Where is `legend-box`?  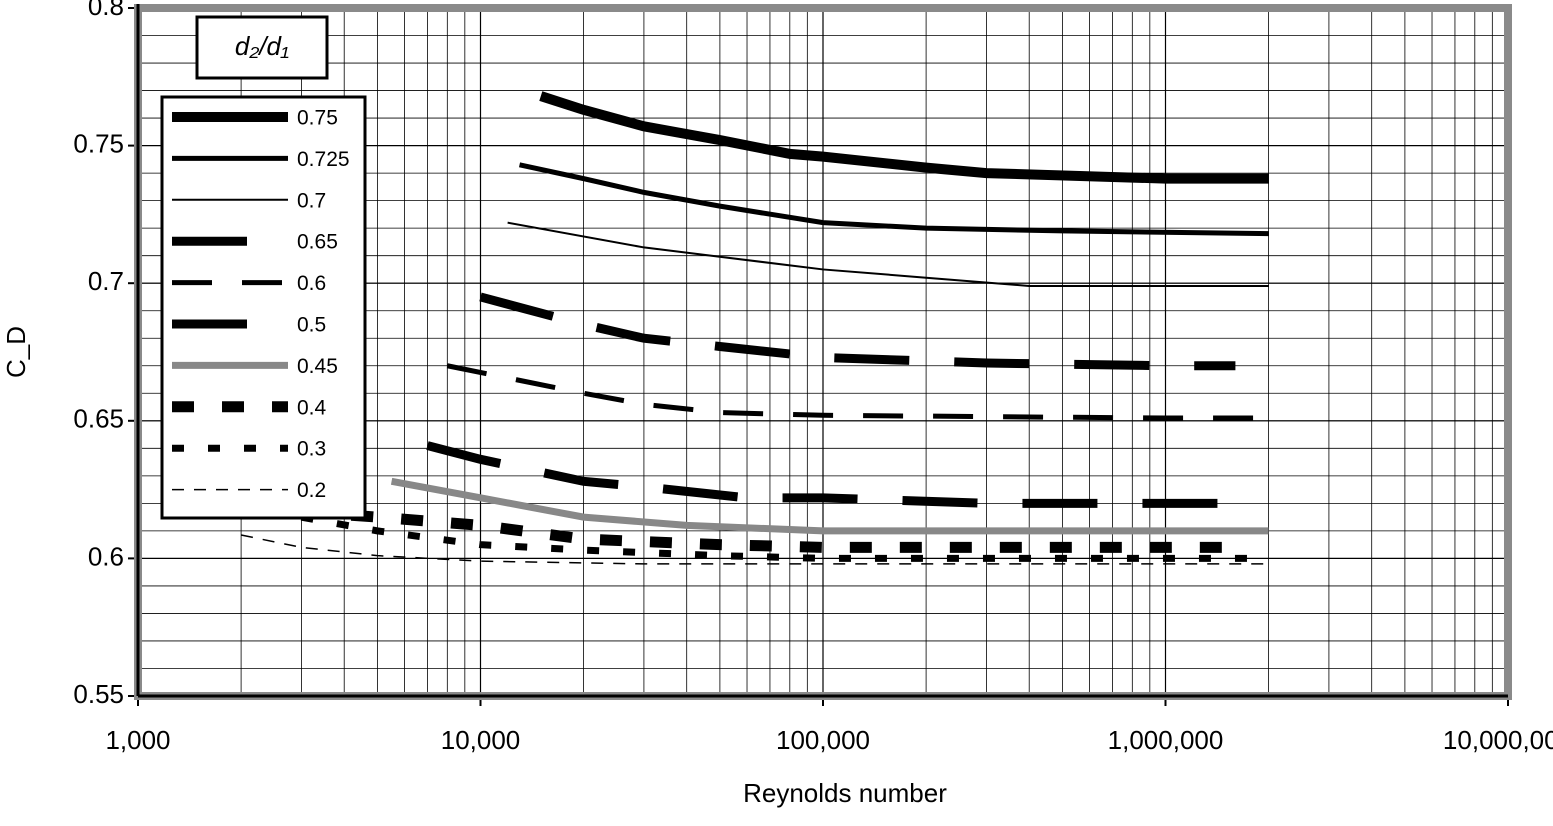
legend-box is located at coordinates (263, 307).